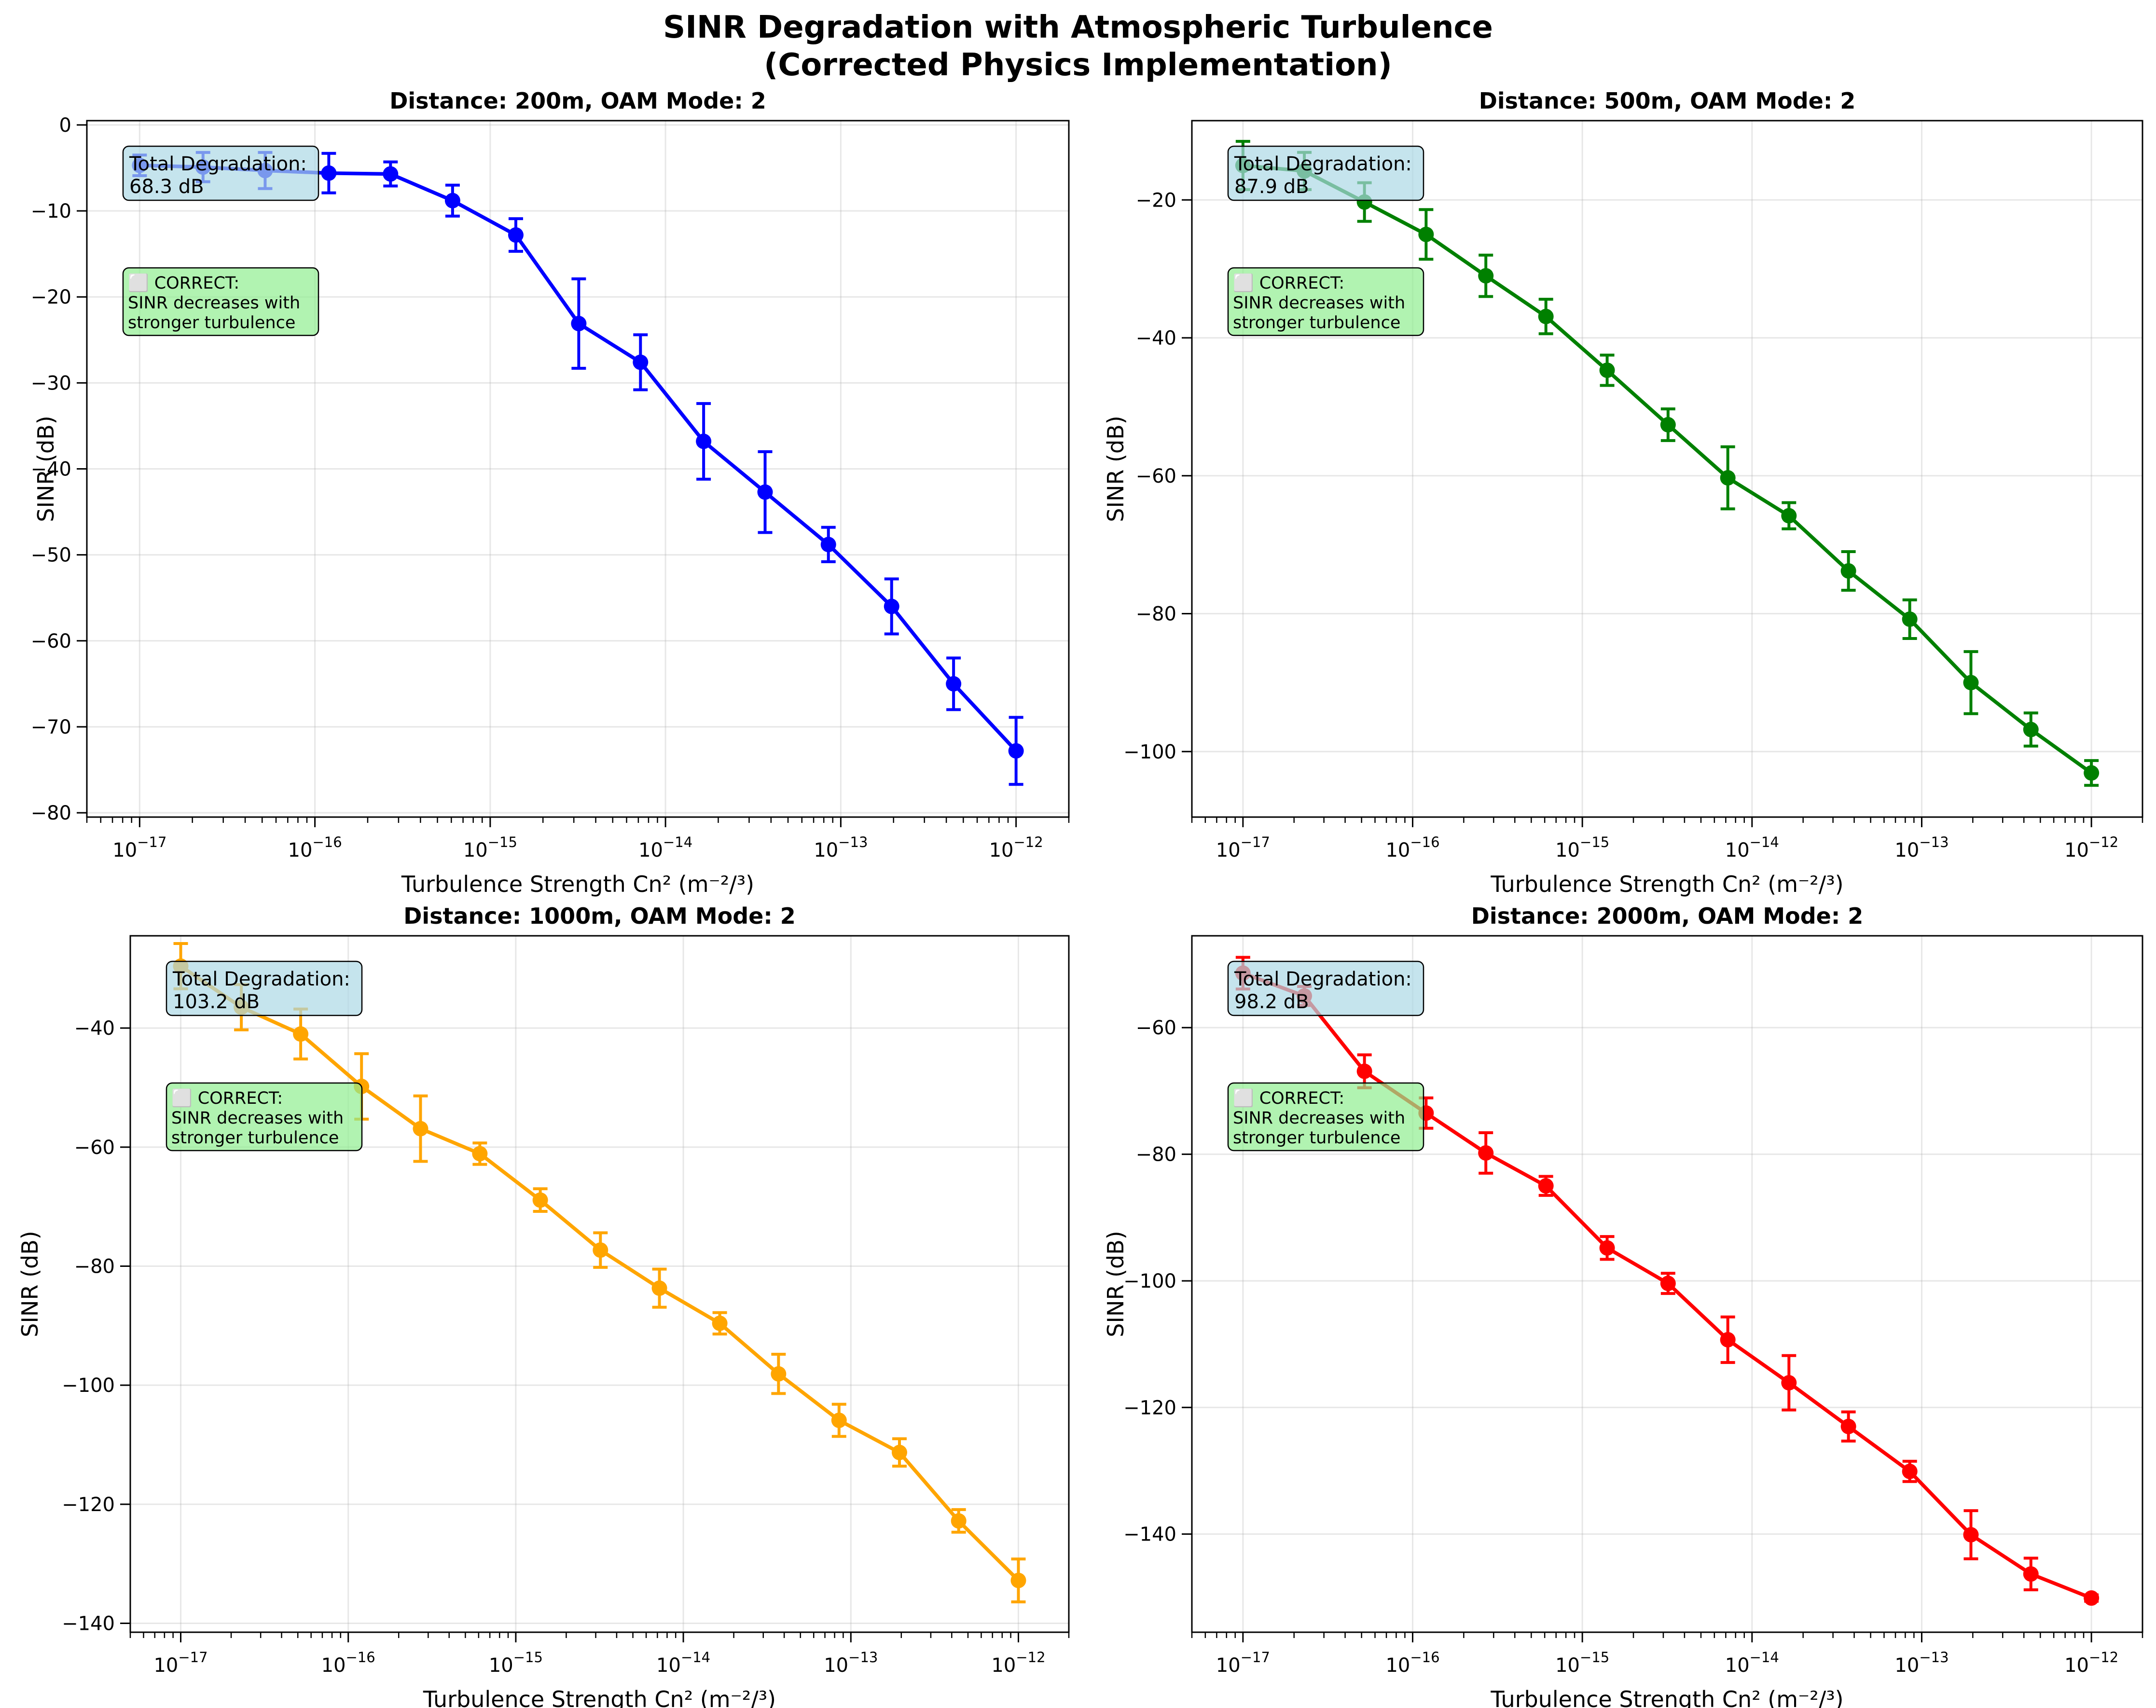 This screenshot has width=2156, height=1708. What do you see at coordinates (1156, 200) in the screenshot?
I see `y-tick-label: −20` at bounding box center [1156, 200].